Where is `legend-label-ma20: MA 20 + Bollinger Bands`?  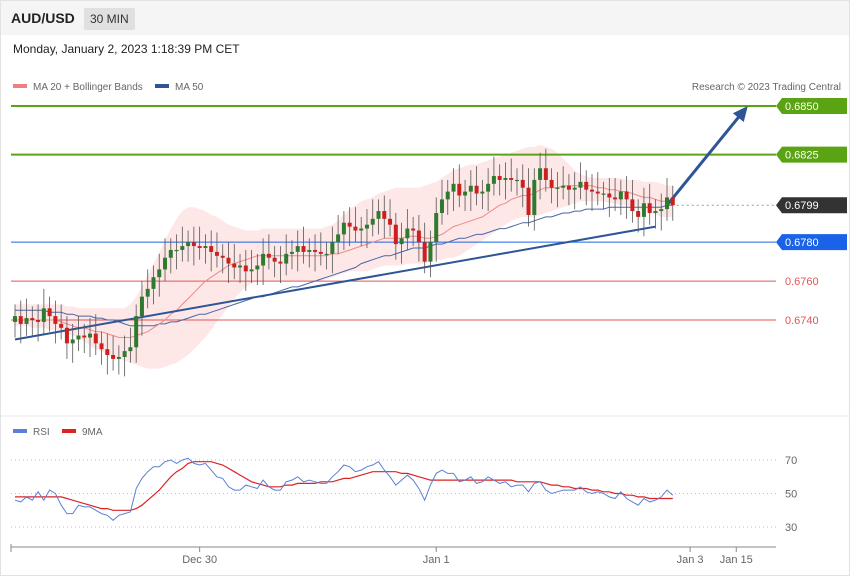 legend-label-ma20: MA 20 + Bollinger Bands is located at coordinates (88, 87).